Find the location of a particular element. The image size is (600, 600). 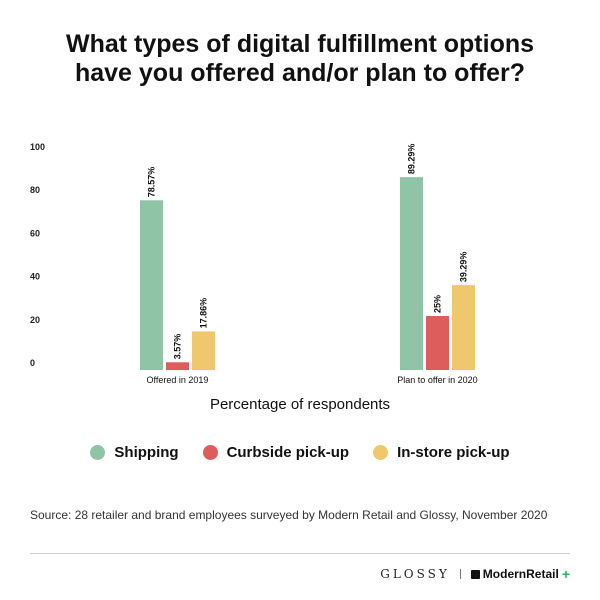

y-tick-label: 100 is located at coordinates (37, 147).